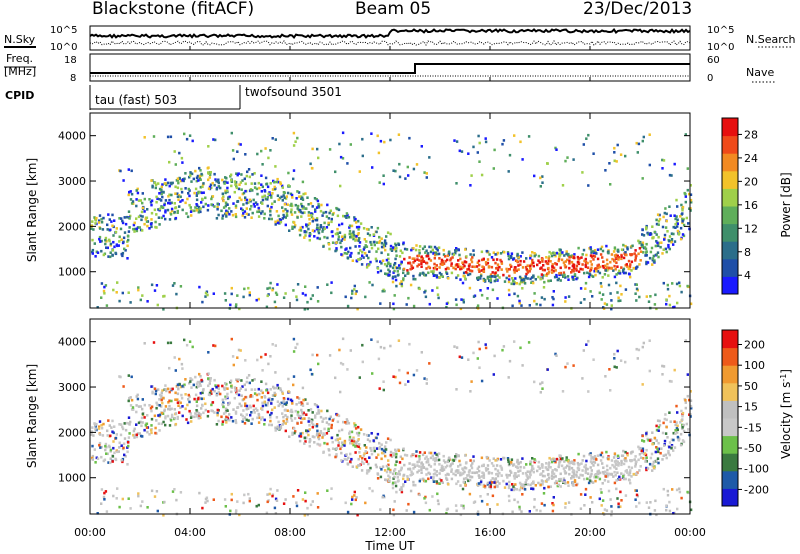 The width and height of the screenshot is (800, 554). What do you see at coordinates (690, 532) in the screenshot?
I see `xtick-label: 00:00` at bounding box center [690, 532].